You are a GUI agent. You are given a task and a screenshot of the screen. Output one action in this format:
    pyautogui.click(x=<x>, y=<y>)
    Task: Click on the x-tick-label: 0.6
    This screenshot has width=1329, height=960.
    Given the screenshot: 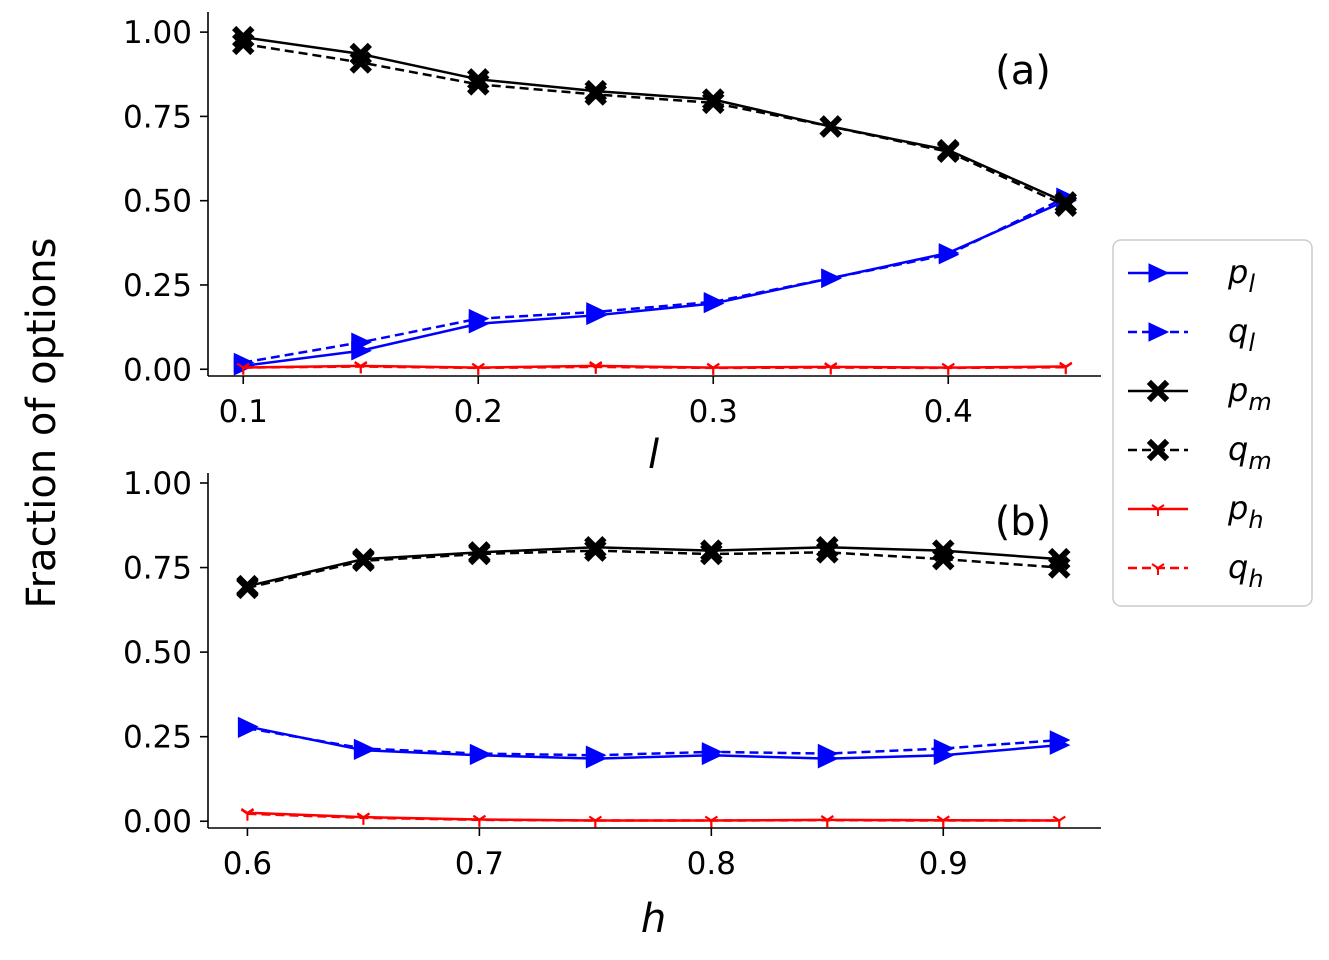 What is the action you would take?
    pyautogui.click(x=247, y=864)
    